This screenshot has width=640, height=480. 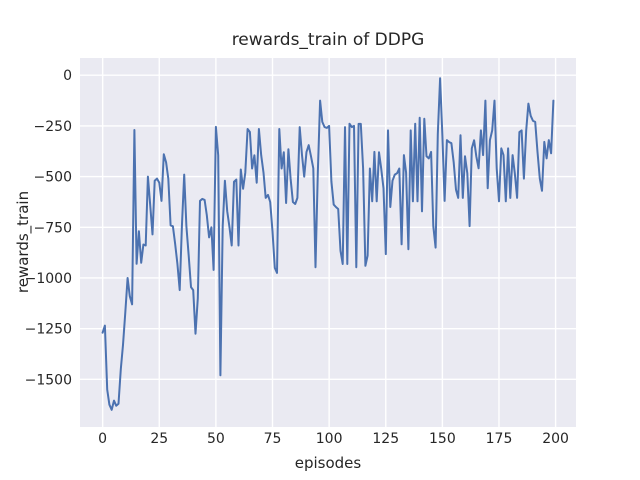 What do you see at coordinates (329, 439) in the screenshot?
I see `x-tick-label: 100` at bounding box center [329, 439].